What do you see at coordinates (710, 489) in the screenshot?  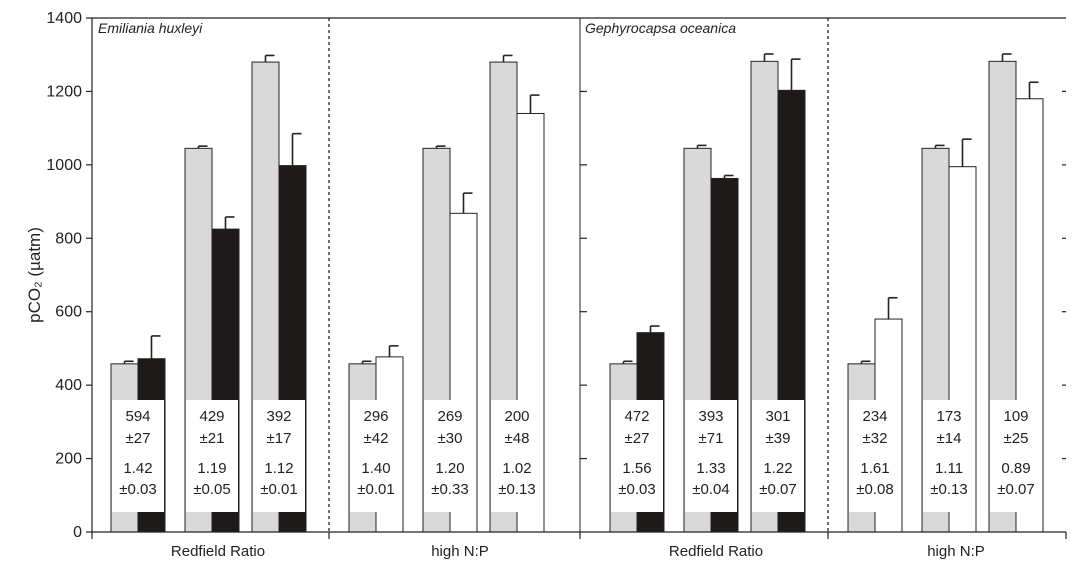 I see `annotation-text: ±0.04` at bounding box center [710, 489].